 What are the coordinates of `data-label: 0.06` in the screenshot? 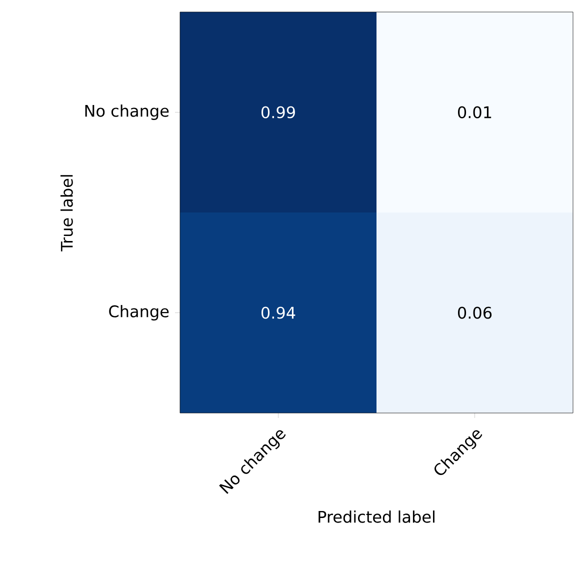 It's located at (475, 312).